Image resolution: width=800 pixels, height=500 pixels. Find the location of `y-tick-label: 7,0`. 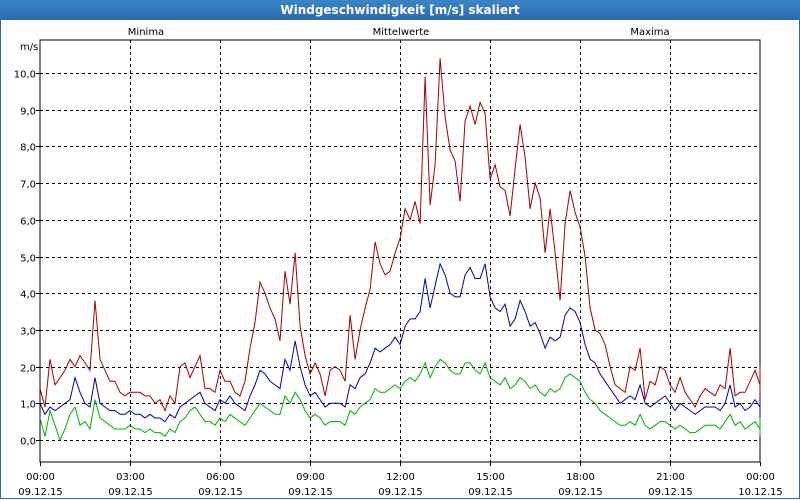

y-tick-label: 7,0 is located at coordinates (28, 185).